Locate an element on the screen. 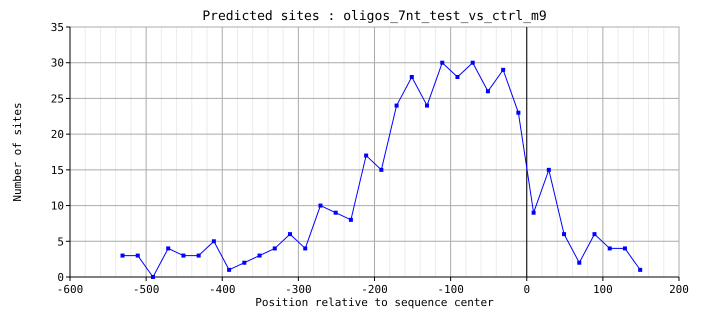 This screenshot has width=704, height=328. y-tick-label: 15 is located at coordinates (57, 170).